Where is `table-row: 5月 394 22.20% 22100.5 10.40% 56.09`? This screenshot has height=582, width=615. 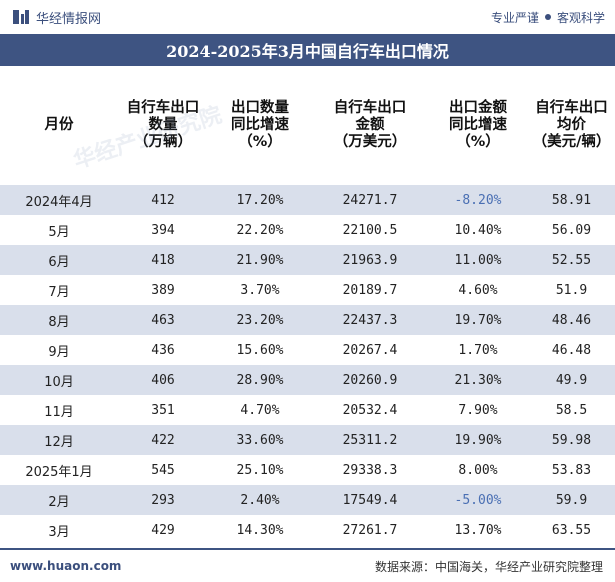 table-row: 5月 394 22.20% 22100.5 10.40% 56.09 is located at coordinates (307, 230).